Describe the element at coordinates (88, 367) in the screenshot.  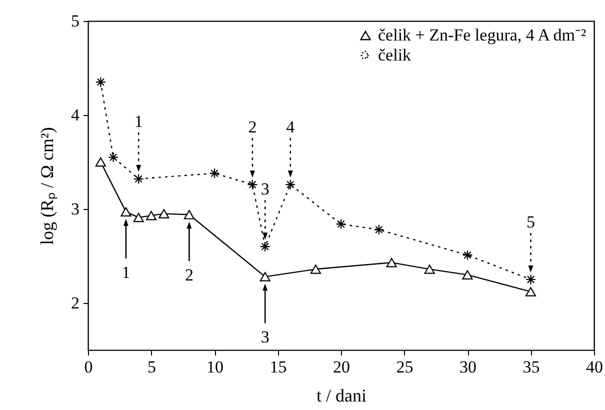
I see `x-tick-label: 0` at that location.